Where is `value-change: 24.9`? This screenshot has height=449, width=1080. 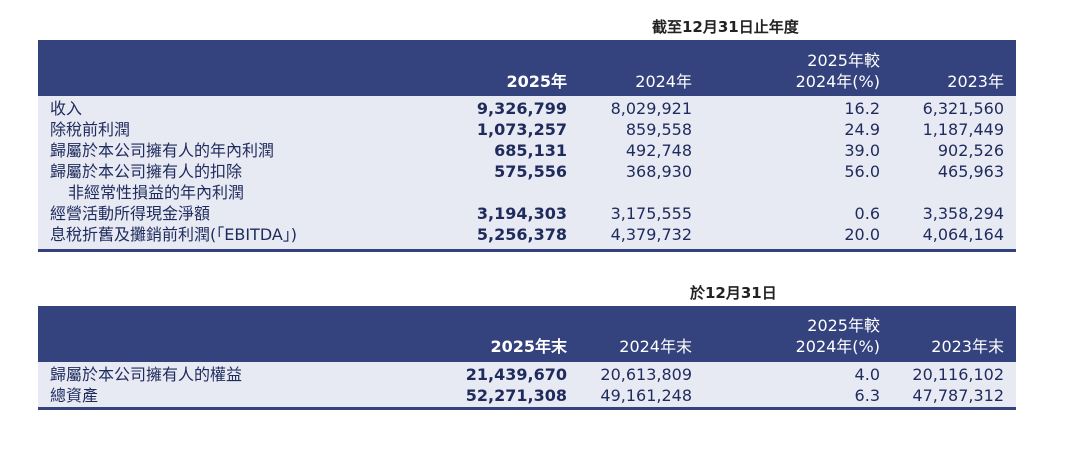
value-change: 24.9 is located at coordinates (862, 129).